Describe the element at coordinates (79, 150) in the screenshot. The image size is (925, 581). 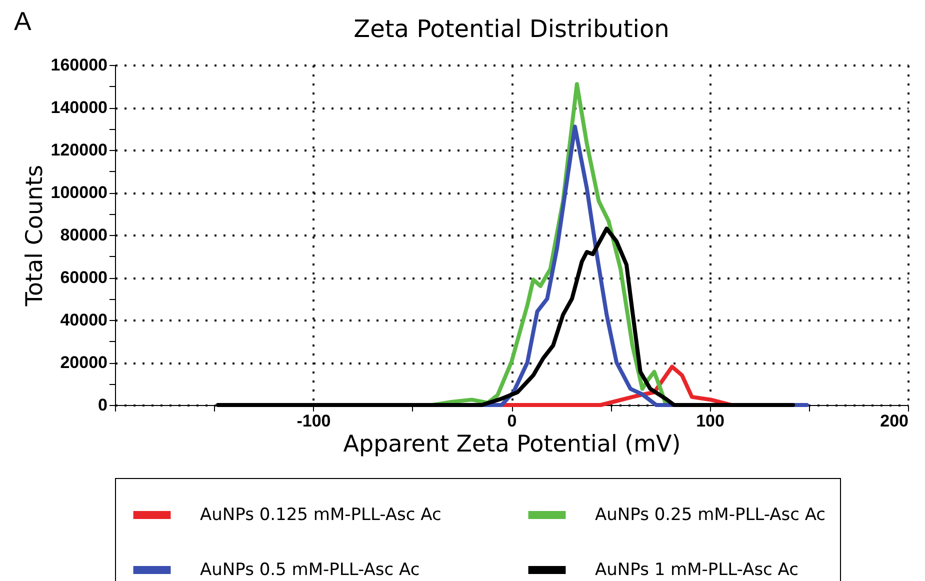
I see `y-tick-label: 120000` at that location.